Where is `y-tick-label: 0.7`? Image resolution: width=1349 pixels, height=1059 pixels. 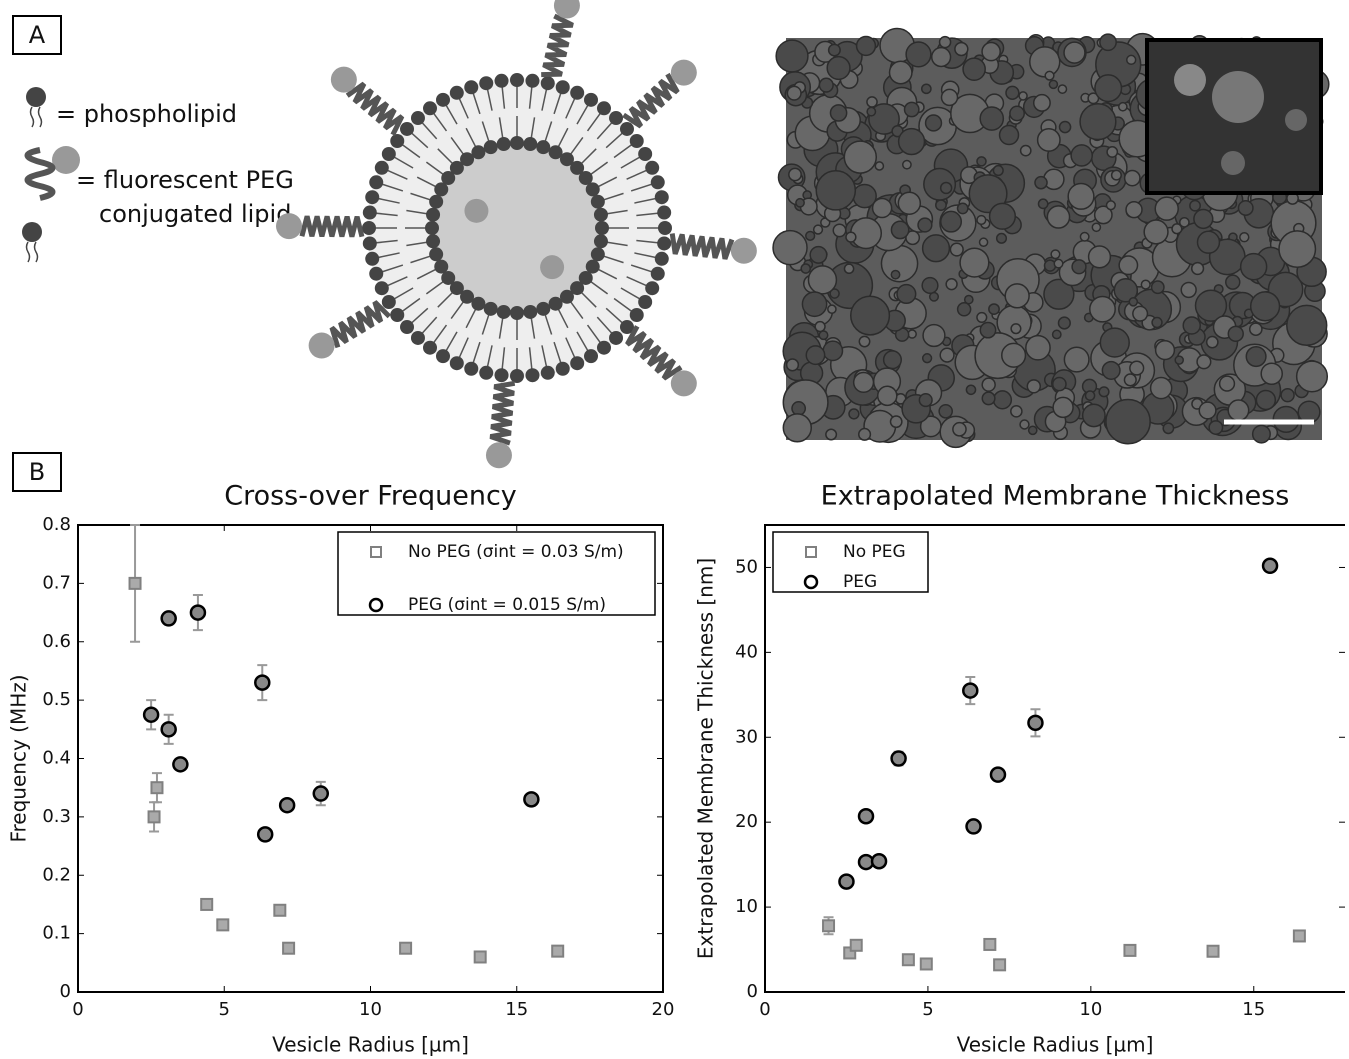
y-tick-label: 0.7 is located at coordinates (56, 582).